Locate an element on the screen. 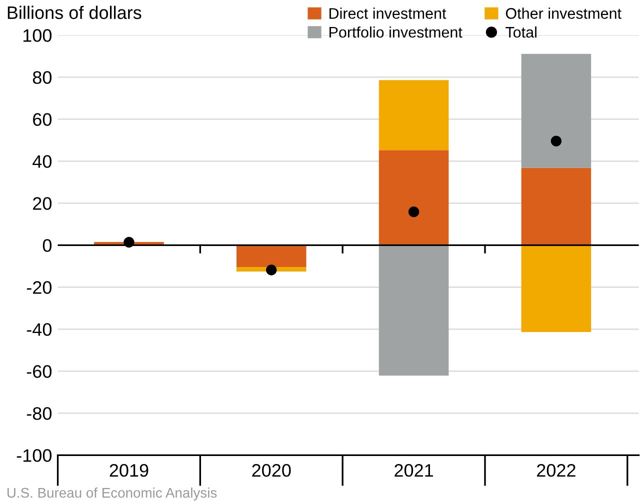  y-axis-title: Billions of dollars is located at coordinates (75, 13).